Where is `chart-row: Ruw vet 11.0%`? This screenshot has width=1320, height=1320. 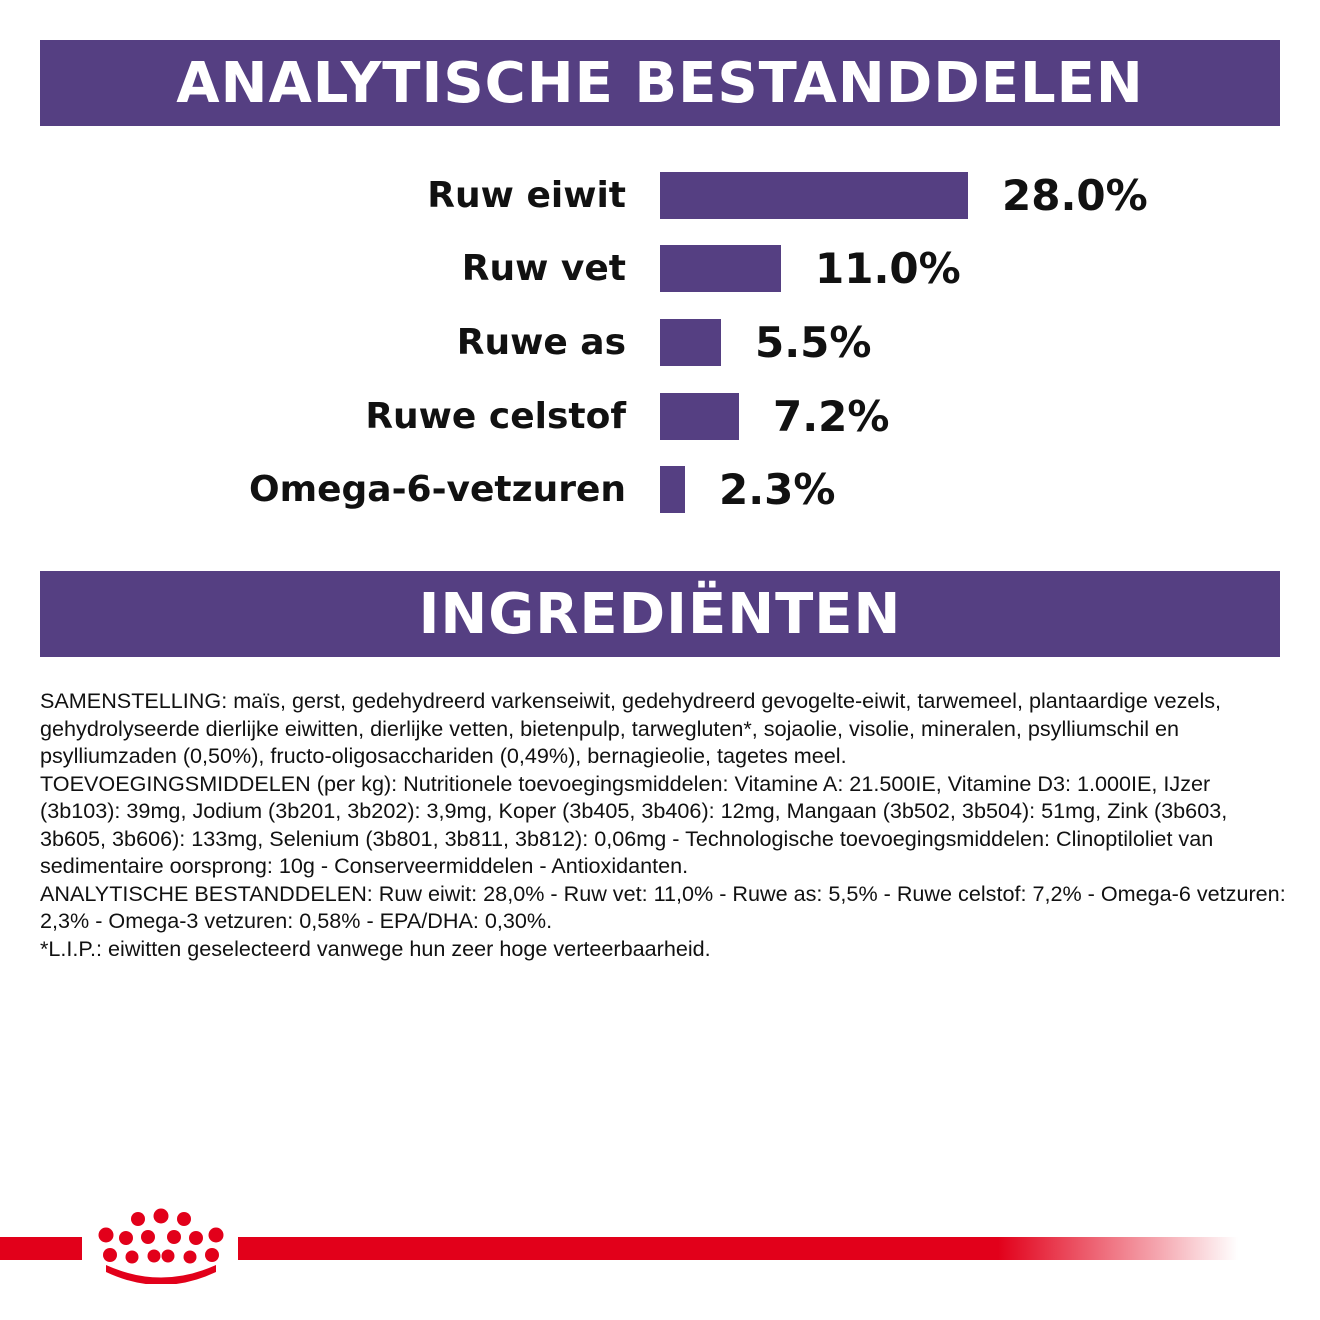 chart-row: Ruw vet 11.0% is located at coordinates (660, 269).